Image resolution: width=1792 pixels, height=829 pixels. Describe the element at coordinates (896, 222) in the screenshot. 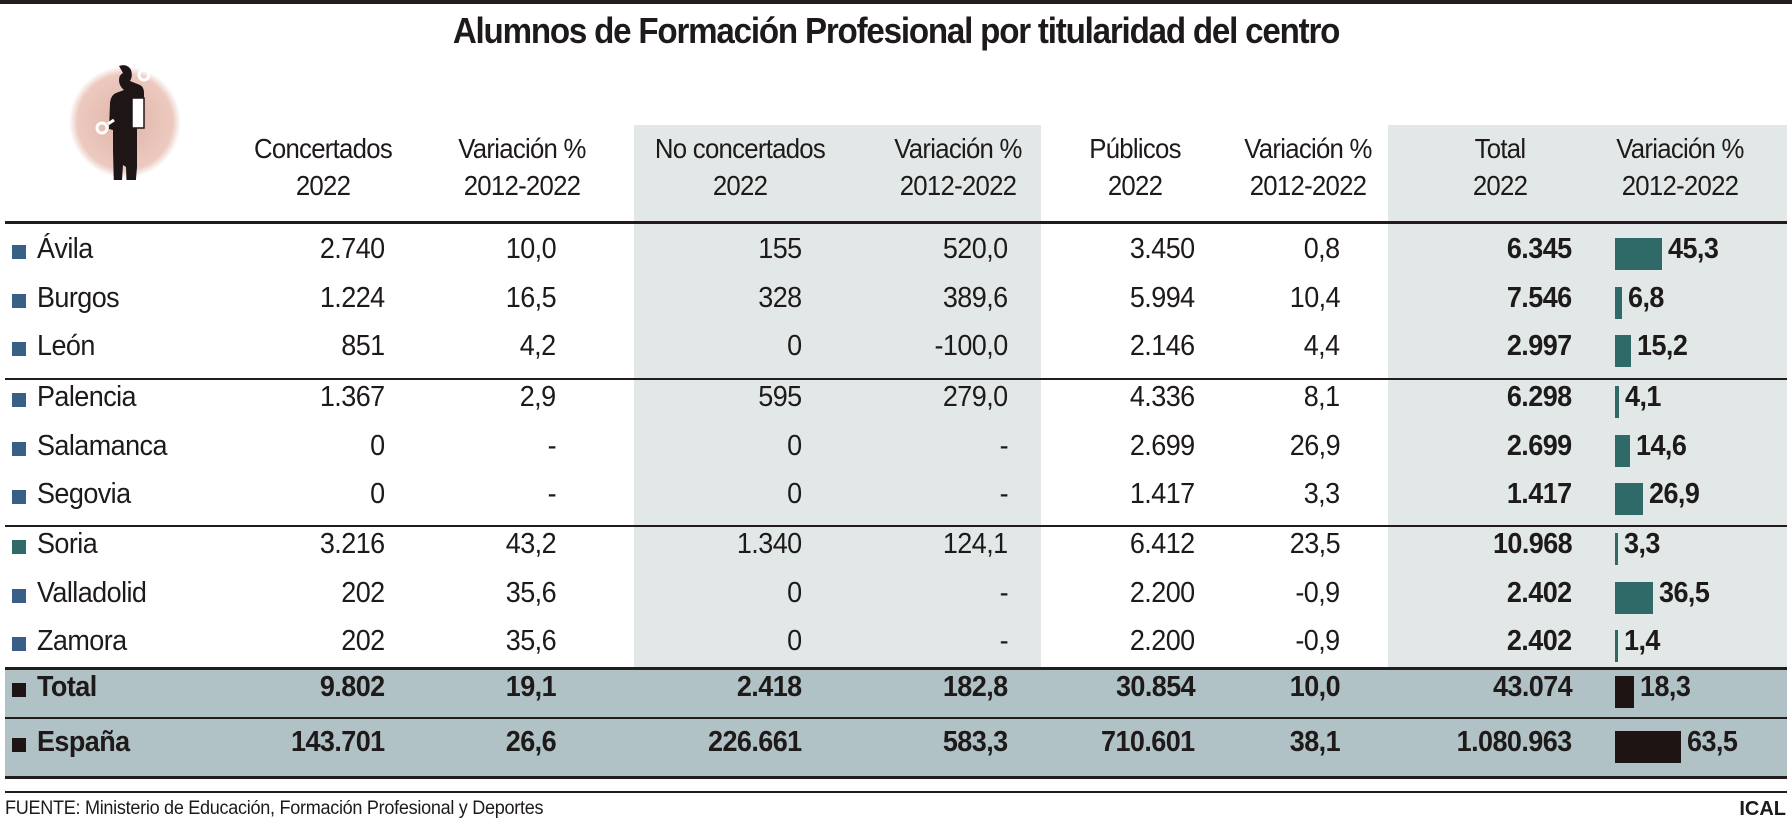

I see `header-rule` at that location.